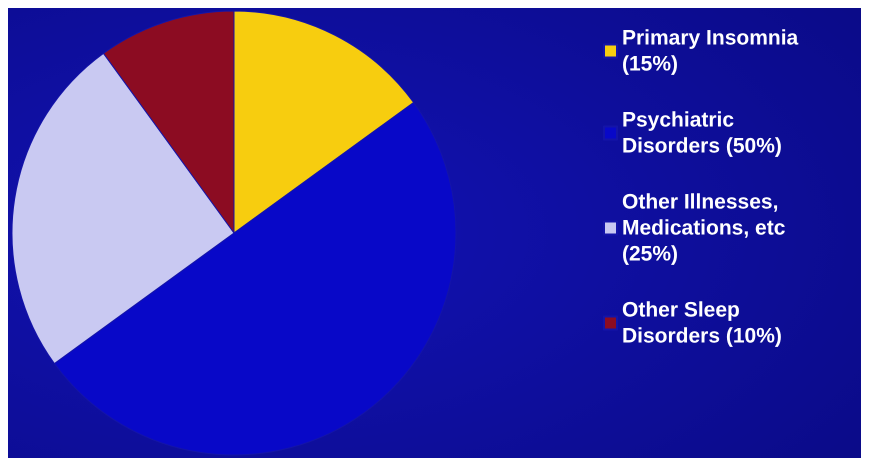  What do you see at coordinates (707, 228) in the screenshot?
I see `legend-label: Other Illnesses, Medications, etc (25%)` at bounding box center [707, 228].